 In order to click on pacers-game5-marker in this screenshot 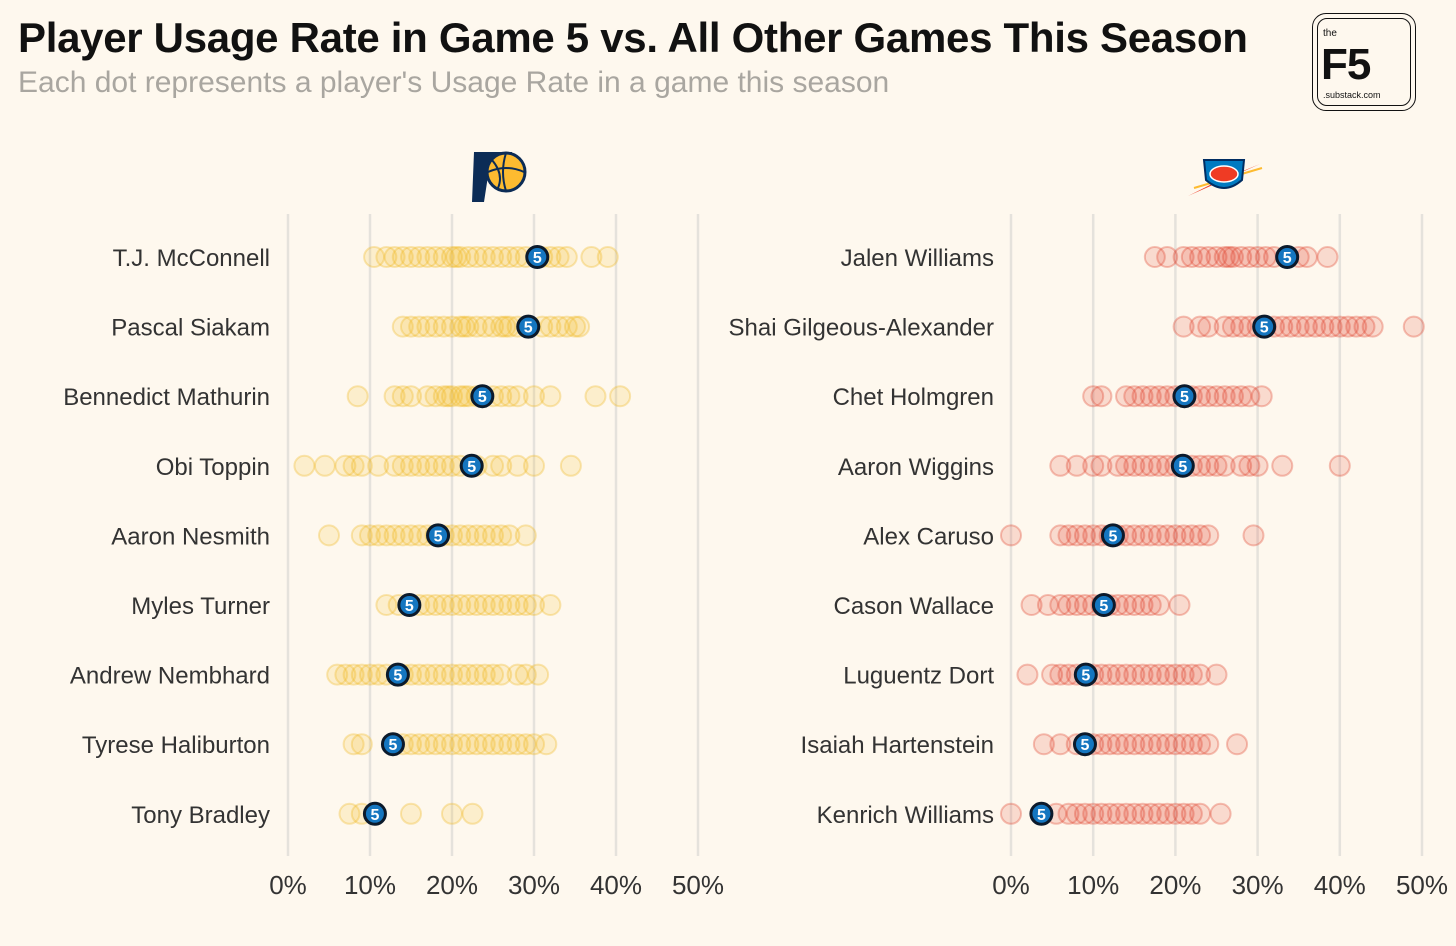, I will do `click(392, 744)`.